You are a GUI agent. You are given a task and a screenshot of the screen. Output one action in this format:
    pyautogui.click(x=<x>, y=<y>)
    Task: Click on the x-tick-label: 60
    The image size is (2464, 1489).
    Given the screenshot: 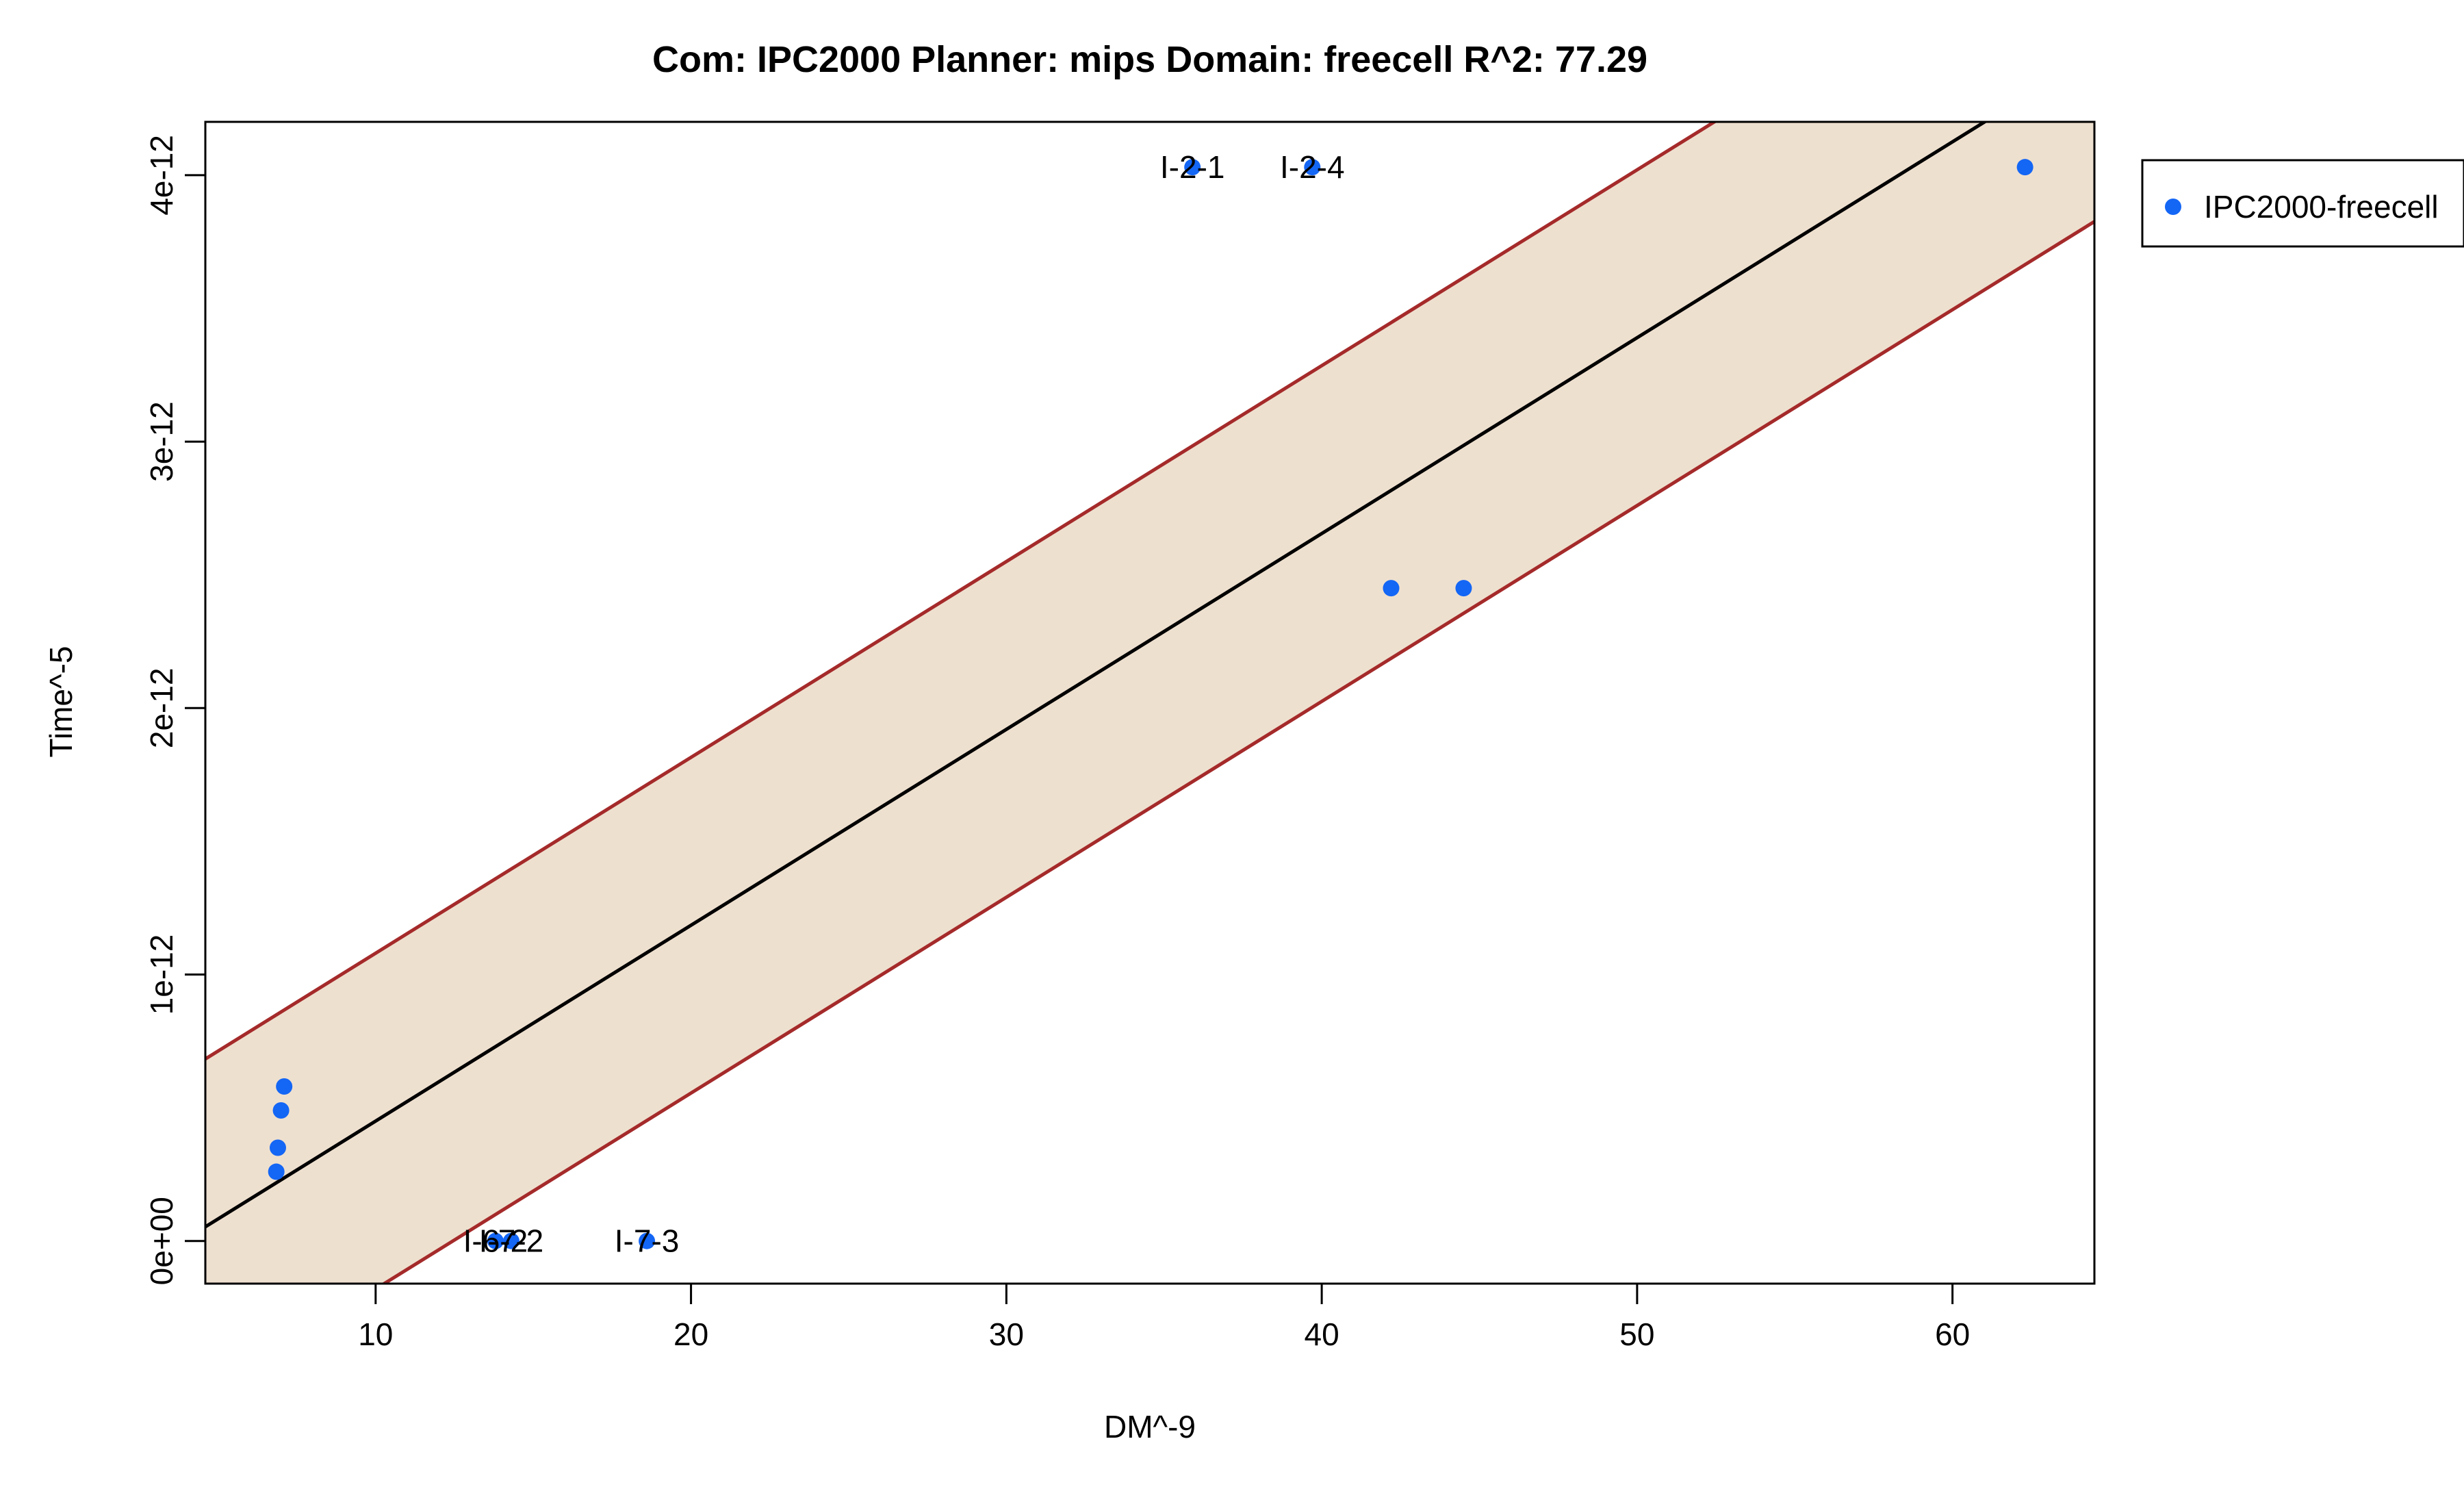 What is the action you would take?
    pyautogui.click(x=1952, y=1334)
    